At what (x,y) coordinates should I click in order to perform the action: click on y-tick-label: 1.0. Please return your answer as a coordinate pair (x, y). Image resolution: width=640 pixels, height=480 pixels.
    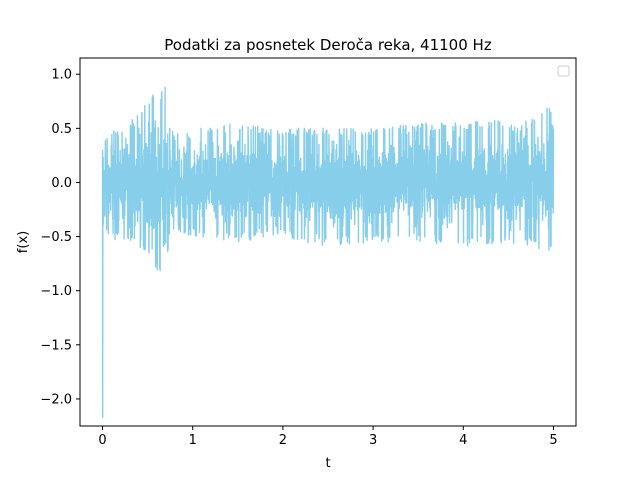
    Looking at the image, I should click on (61, 75).